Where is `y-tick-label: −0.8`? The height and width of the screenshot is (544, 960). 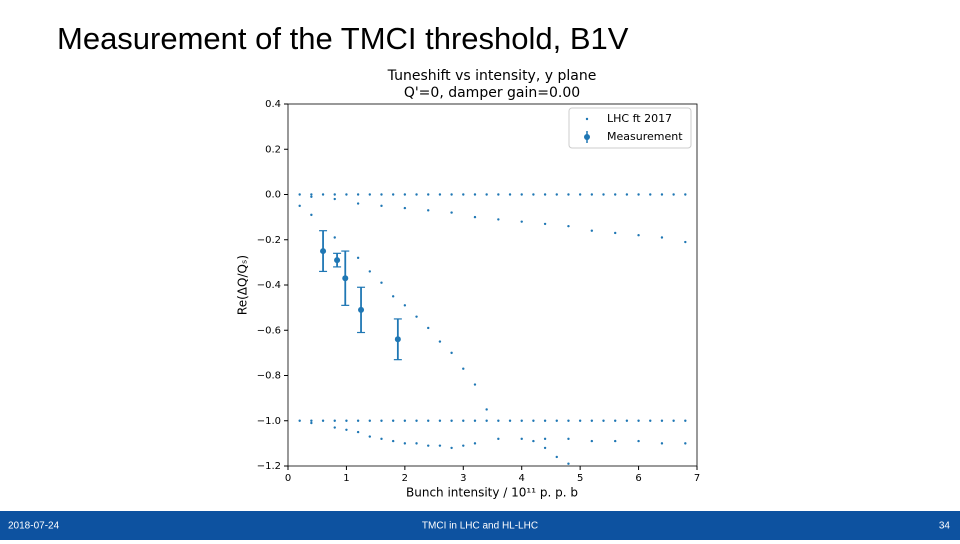 y-tick-label: −0.8 is located at coordinates (269, 376).